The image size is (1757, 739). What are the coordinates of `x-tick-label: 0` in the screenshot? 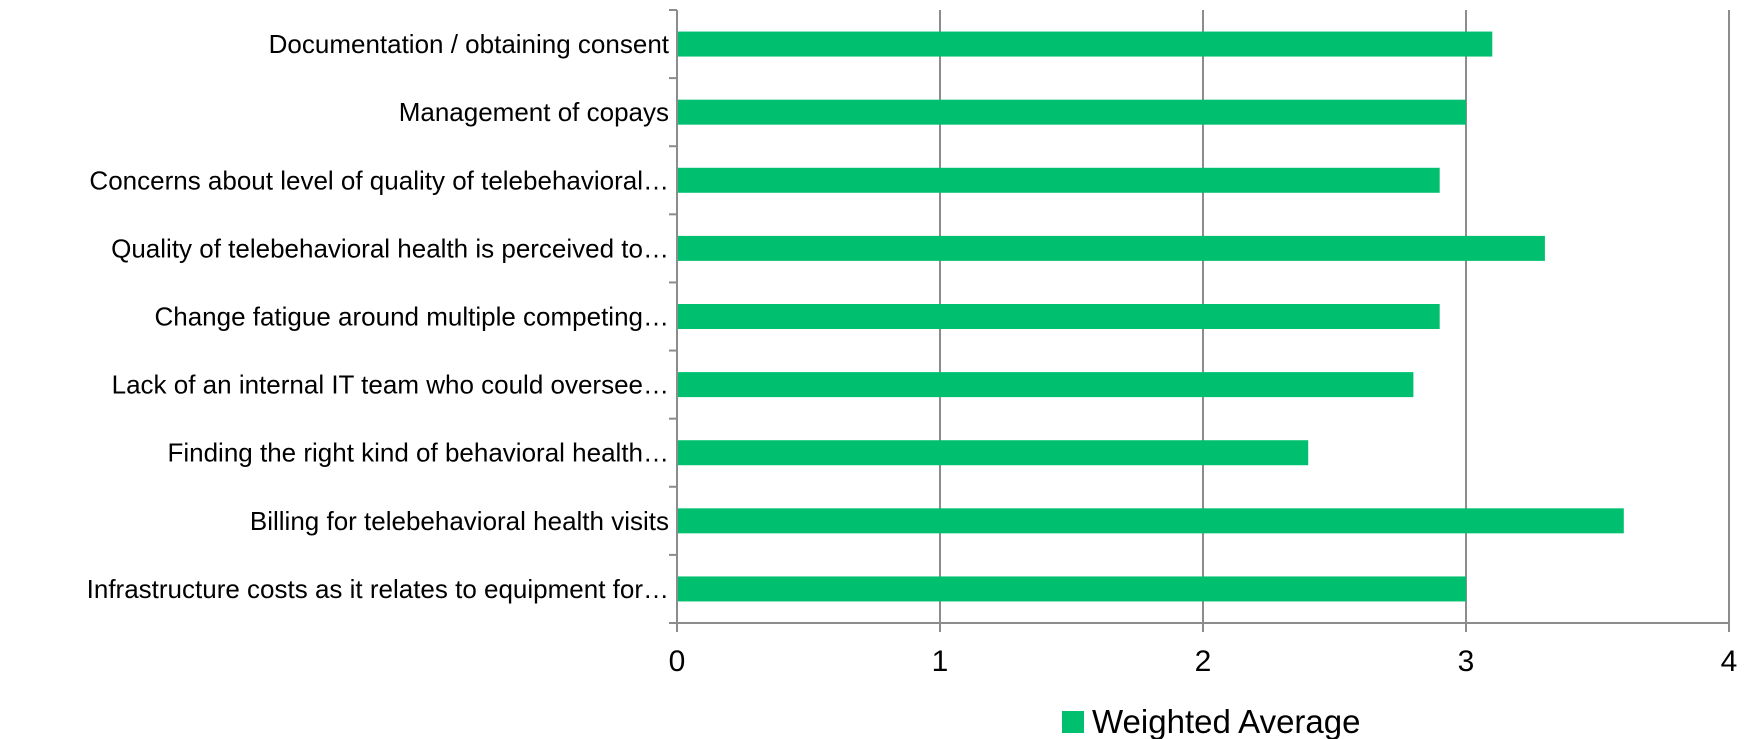 It's located at (677, 661).